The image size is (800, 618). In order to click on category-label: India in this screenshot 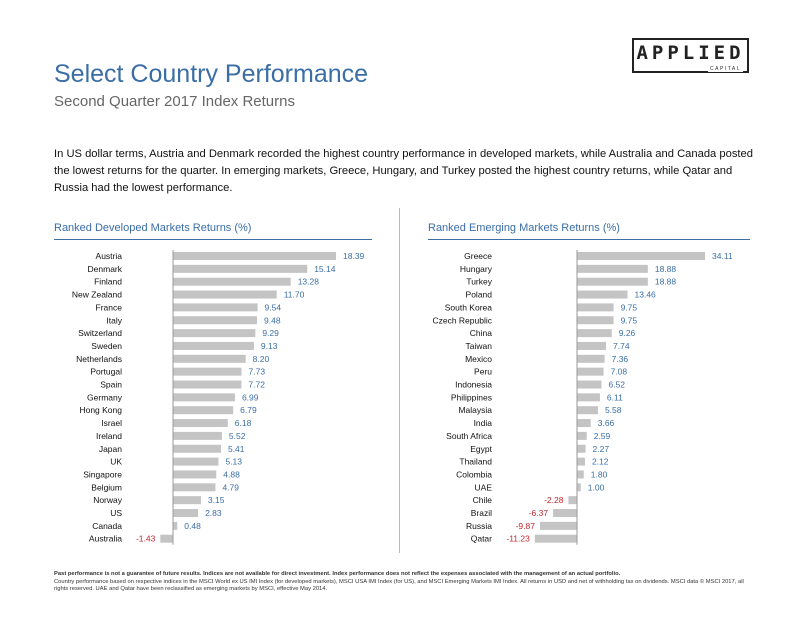, I will do `click(483, 423)`.